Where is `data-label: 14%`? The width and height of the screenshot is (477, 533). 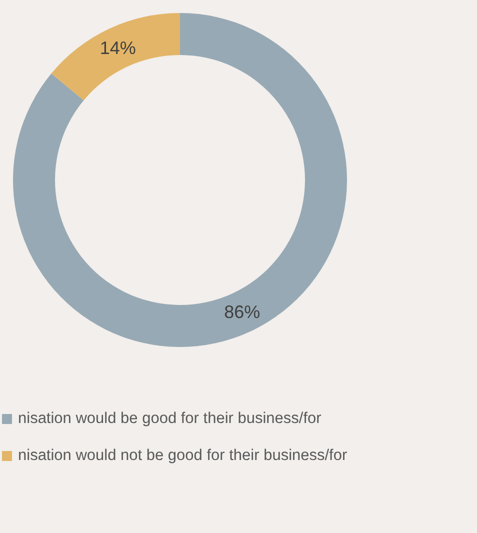 data-label: 14% is located at coordinates (118, 48).